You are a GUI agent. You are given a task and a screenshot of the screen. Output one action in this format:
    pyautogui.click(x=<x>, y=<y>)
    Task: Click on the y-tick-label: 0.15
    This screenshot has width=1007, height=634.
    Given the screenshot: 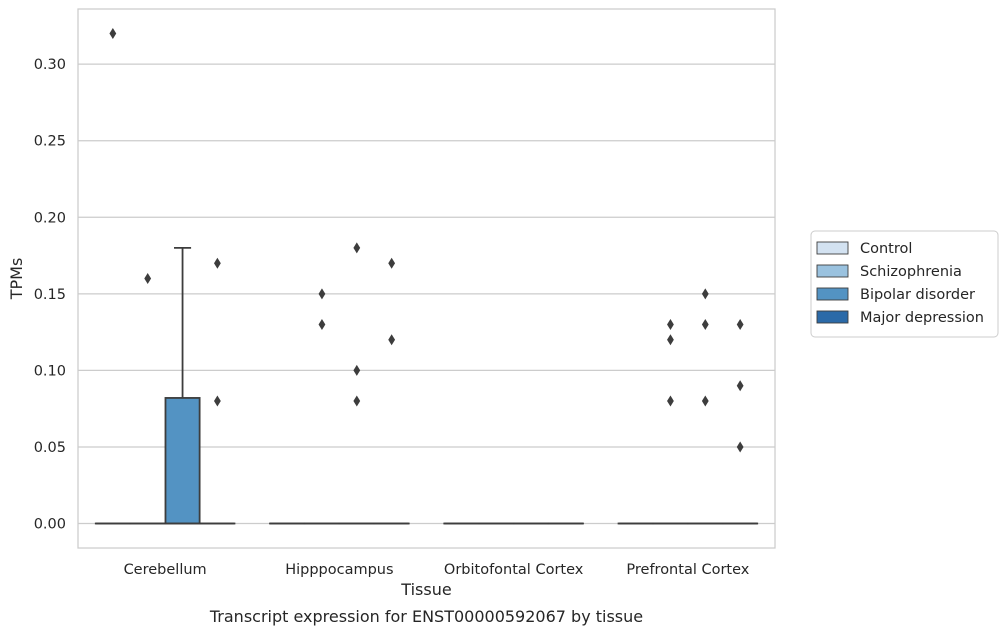 What is the action you would take?
    pyautogui.click(x=50, y=295)
    